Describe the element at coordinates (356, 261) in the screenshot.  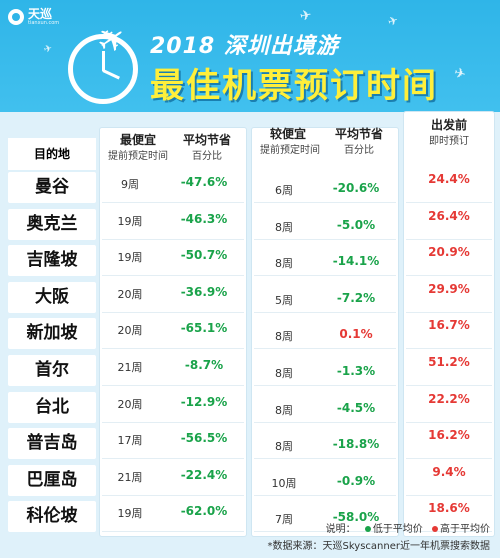
I see `cheaper-percent: -14.1%` at that location.